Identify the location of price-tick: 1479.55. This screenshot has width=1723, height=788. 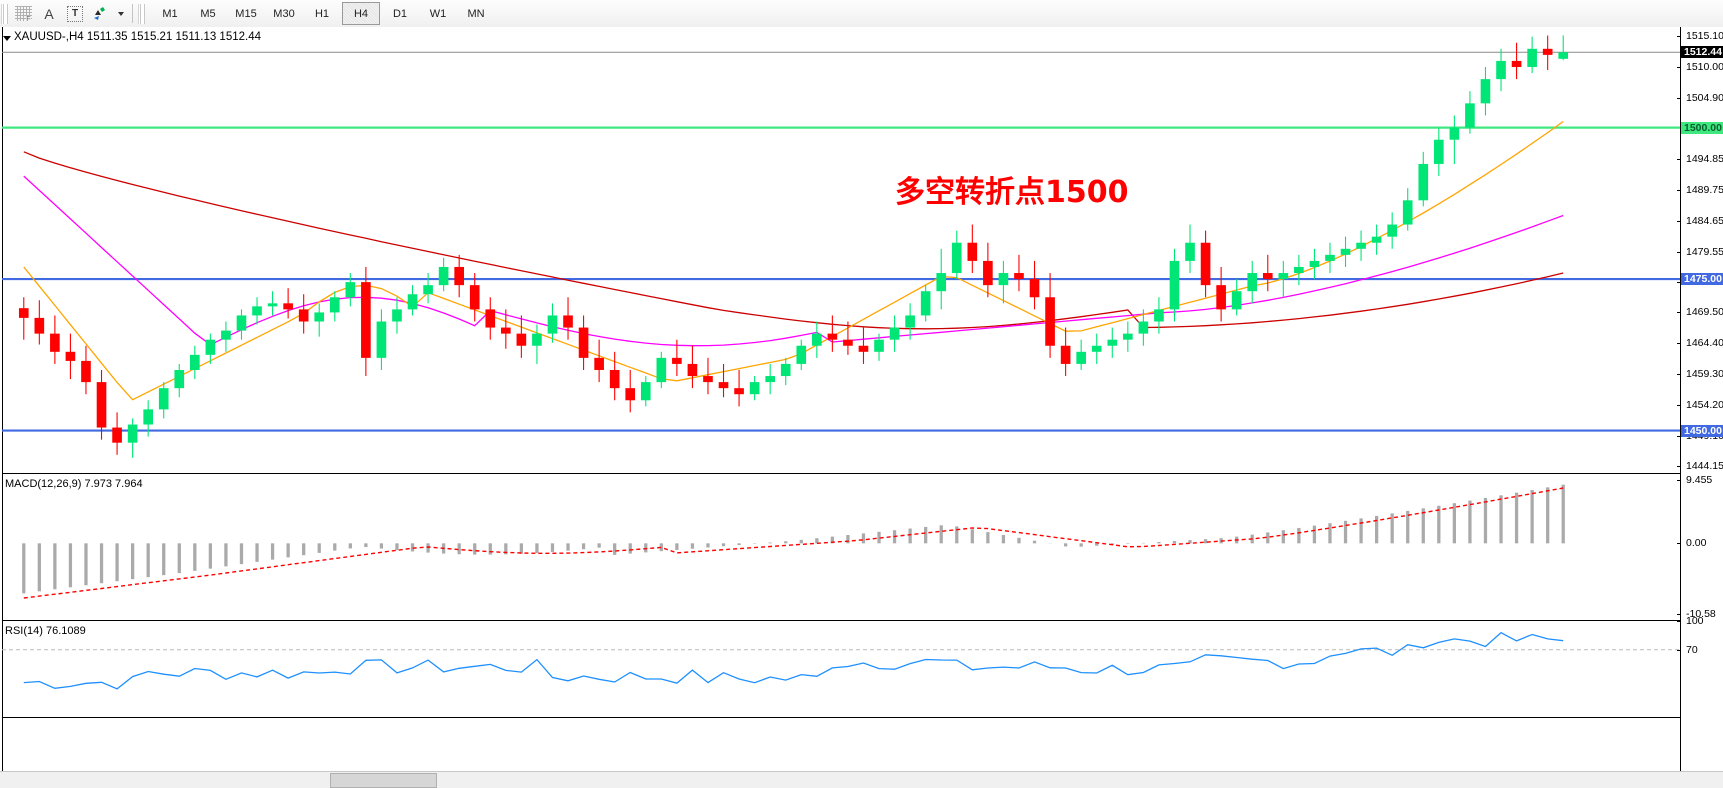
(1700, 252).